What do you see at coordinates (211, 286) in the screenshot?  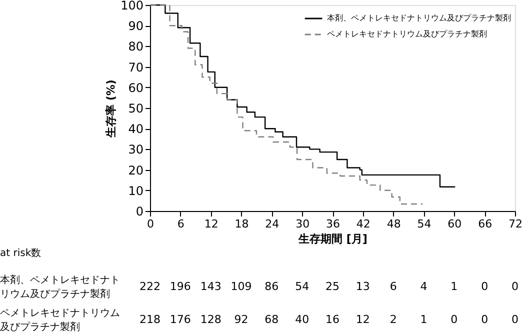 I see `text: 143` at bounding box center [211, 286].